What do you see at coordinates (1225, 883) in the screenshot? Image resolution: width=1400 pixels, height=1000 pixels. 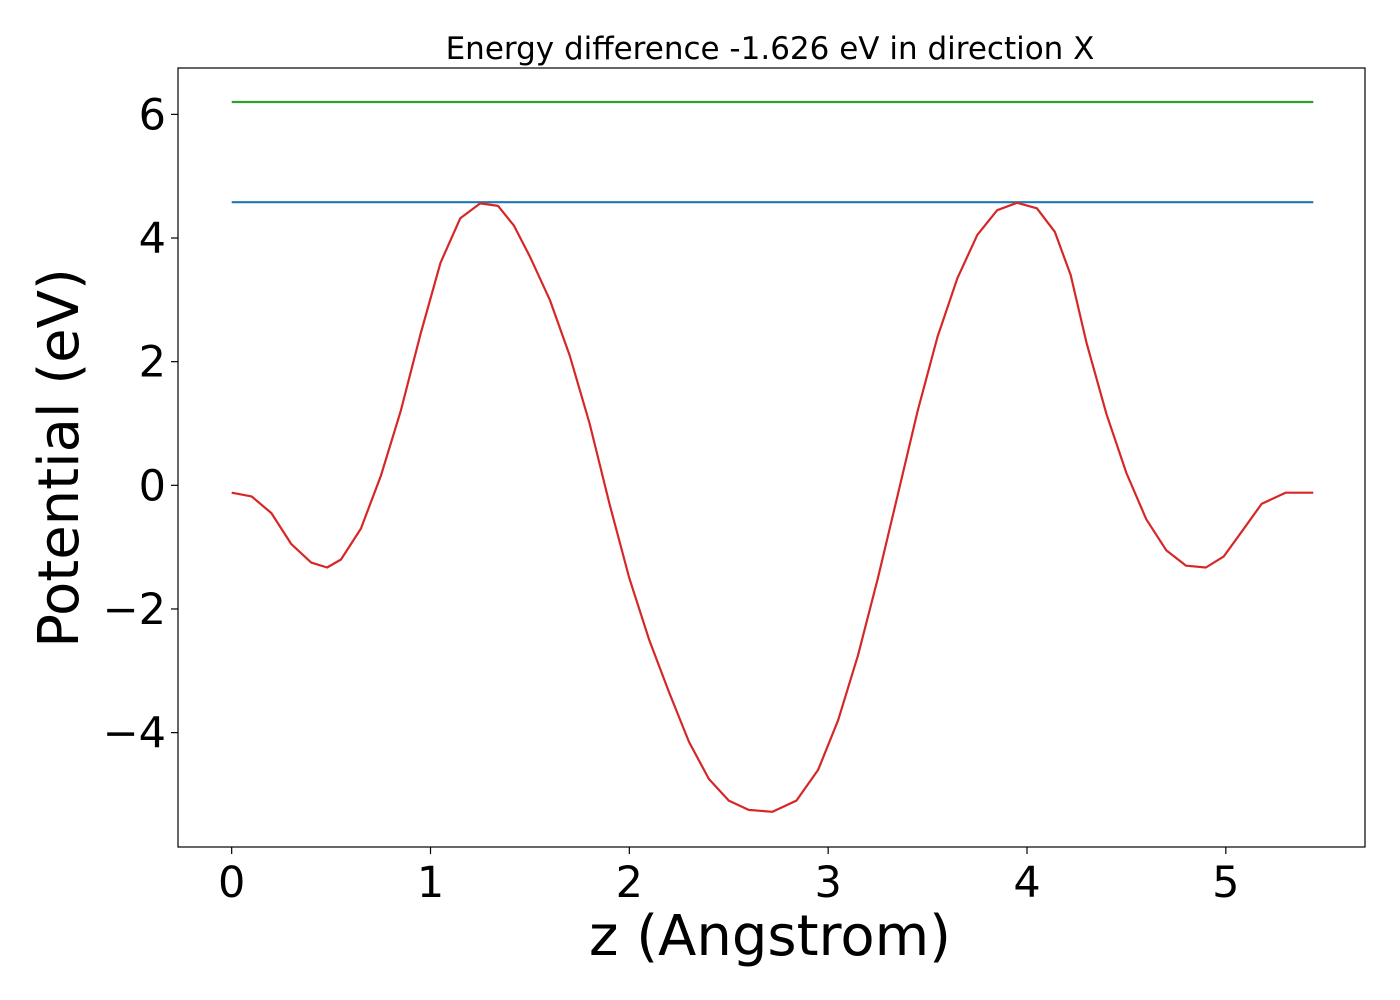 I see `x-tick-label: 5` at bounding box center [1225, 883].